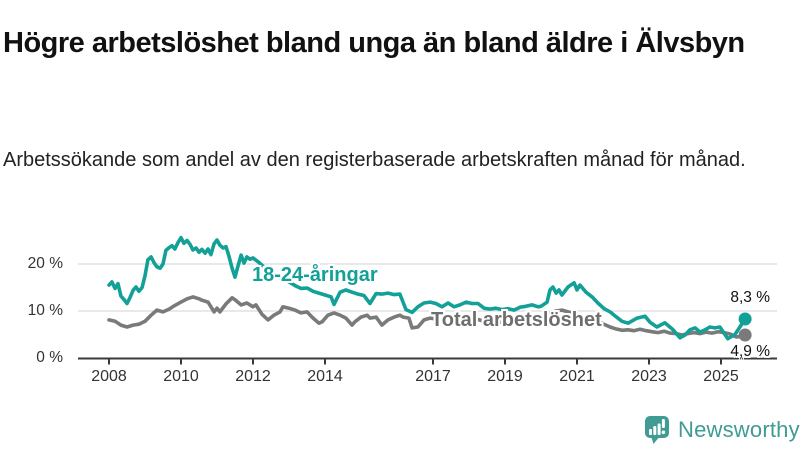 This screenshot has width=800, height=450. What do you see at coordinates (721, 376) in the screenshot?
I see `x-tick-label-2025: 2025` at bounding box center [721, 376].